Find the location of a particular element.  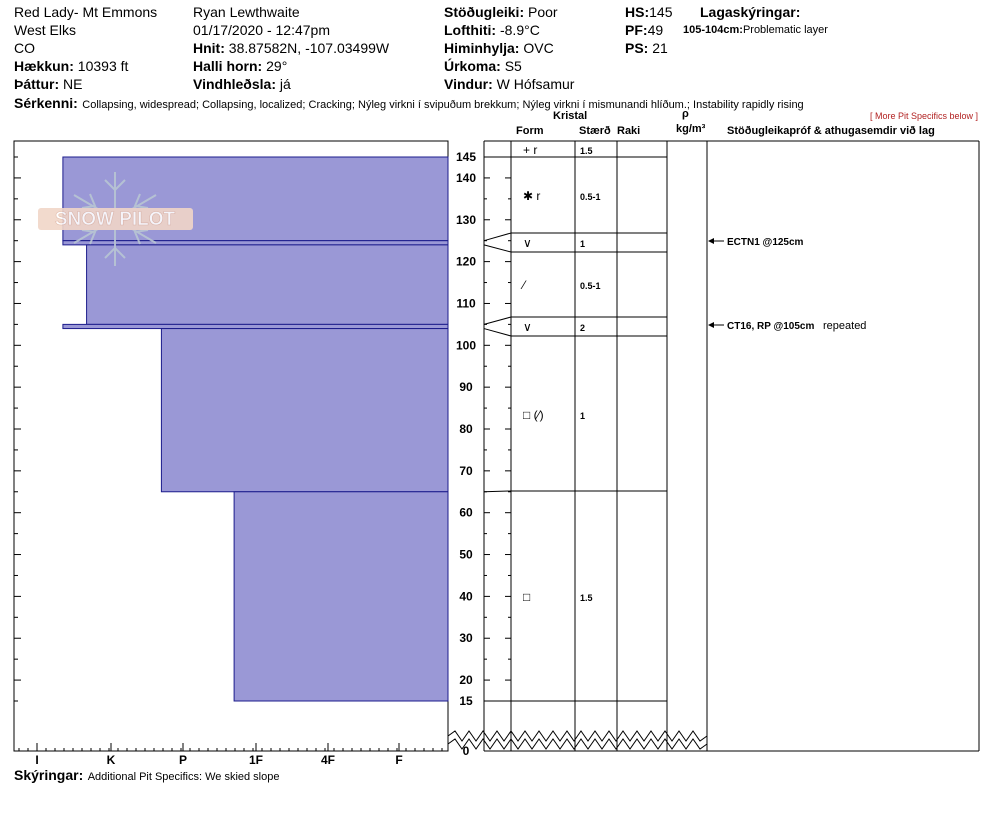

crystal-form: ✱ r is located at coordinates (531, 196).